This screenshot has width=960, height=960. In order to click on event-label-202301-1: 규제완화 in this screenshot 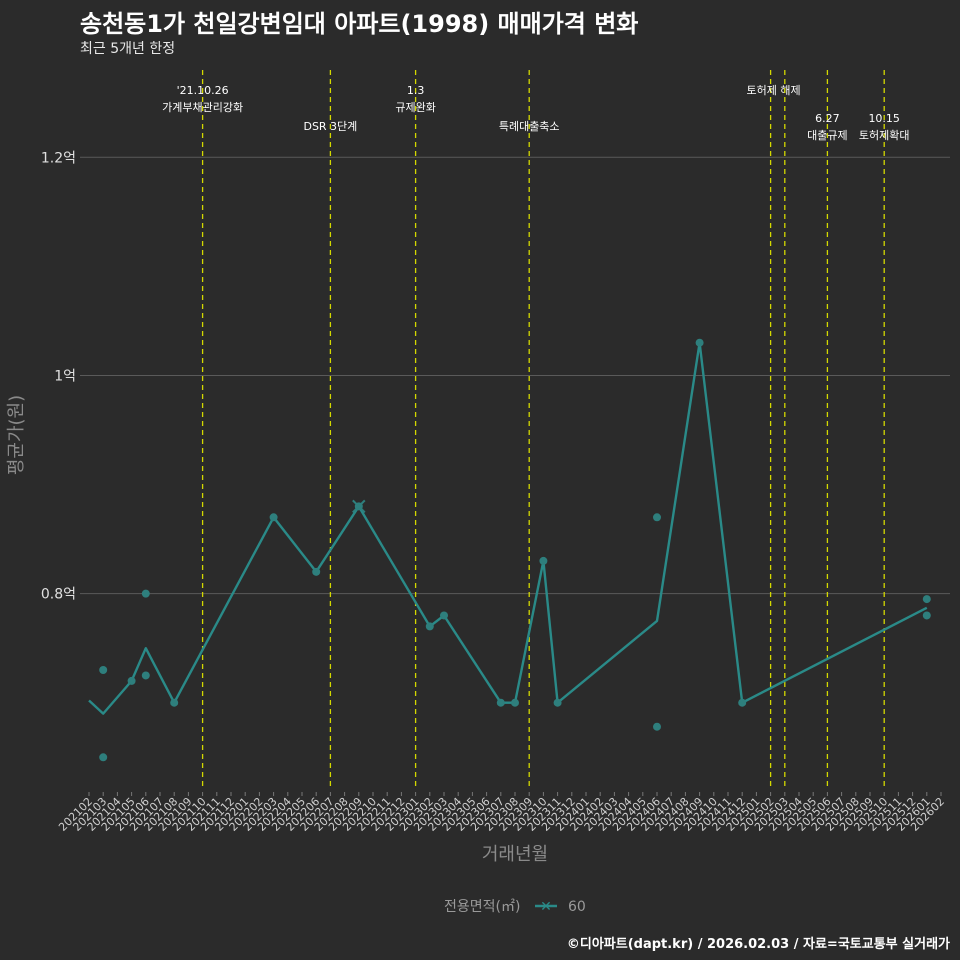, I will do `click(415, 107)`.